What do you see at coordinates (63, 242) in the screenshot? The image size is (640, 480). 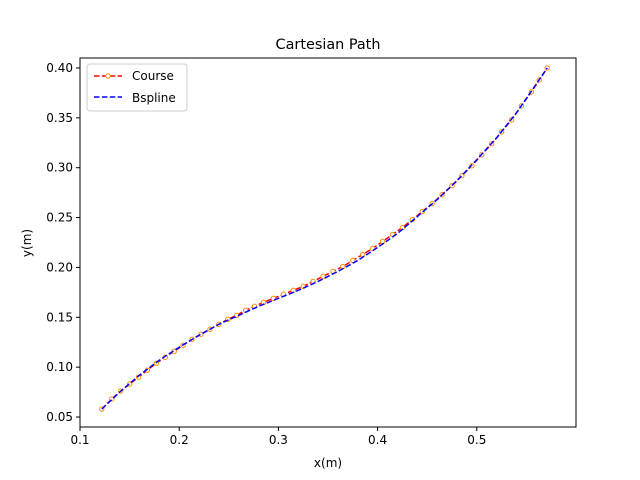 I see `y-axis: 0.05 0.10 0.15 0.20 0.25 0.30 0.35 0.40` at bounding box center [63, 242].